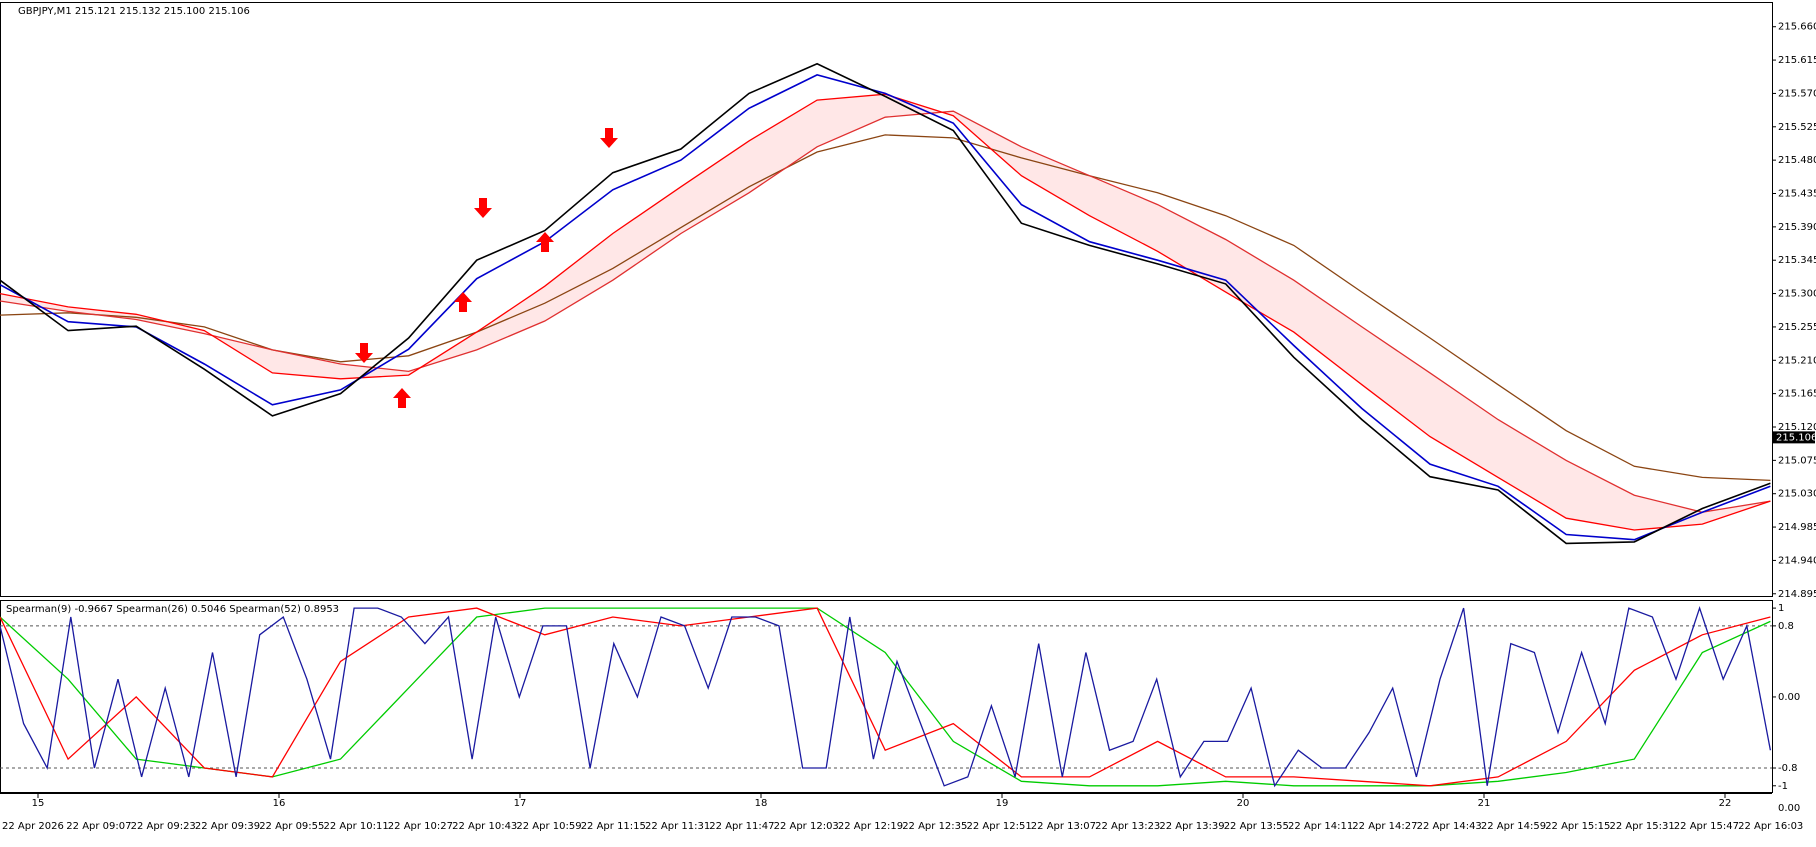 Image resolution: width=1816 pixels, height=847 pixels. Describe the element at coordinates (1781, 608) in the screenshot. I see `y-tick-label: 1` at that location.